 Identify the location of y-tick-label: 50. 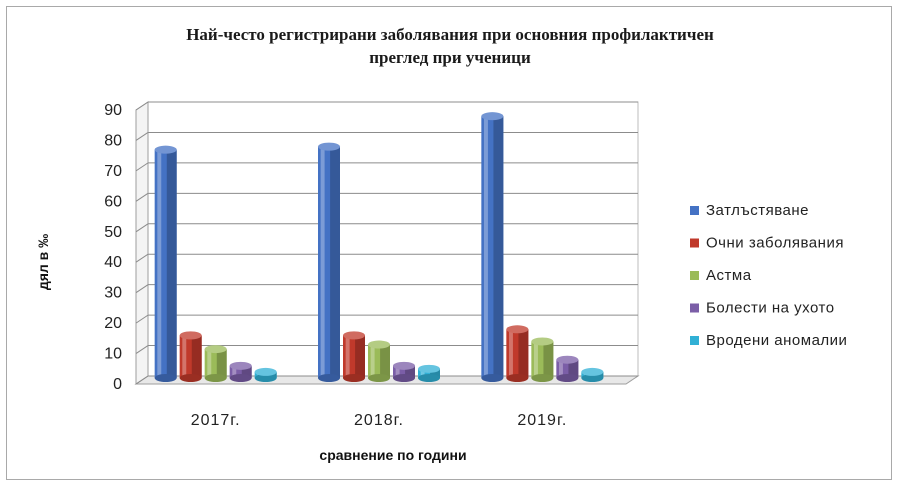
(113, 232).